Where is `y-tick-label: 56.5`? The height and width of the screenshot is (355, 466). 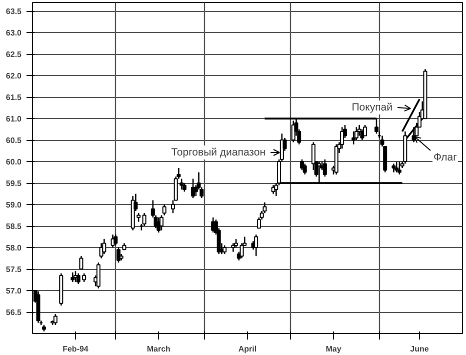 y-tick-label: 56.5 is located at coordinates (14, 313).